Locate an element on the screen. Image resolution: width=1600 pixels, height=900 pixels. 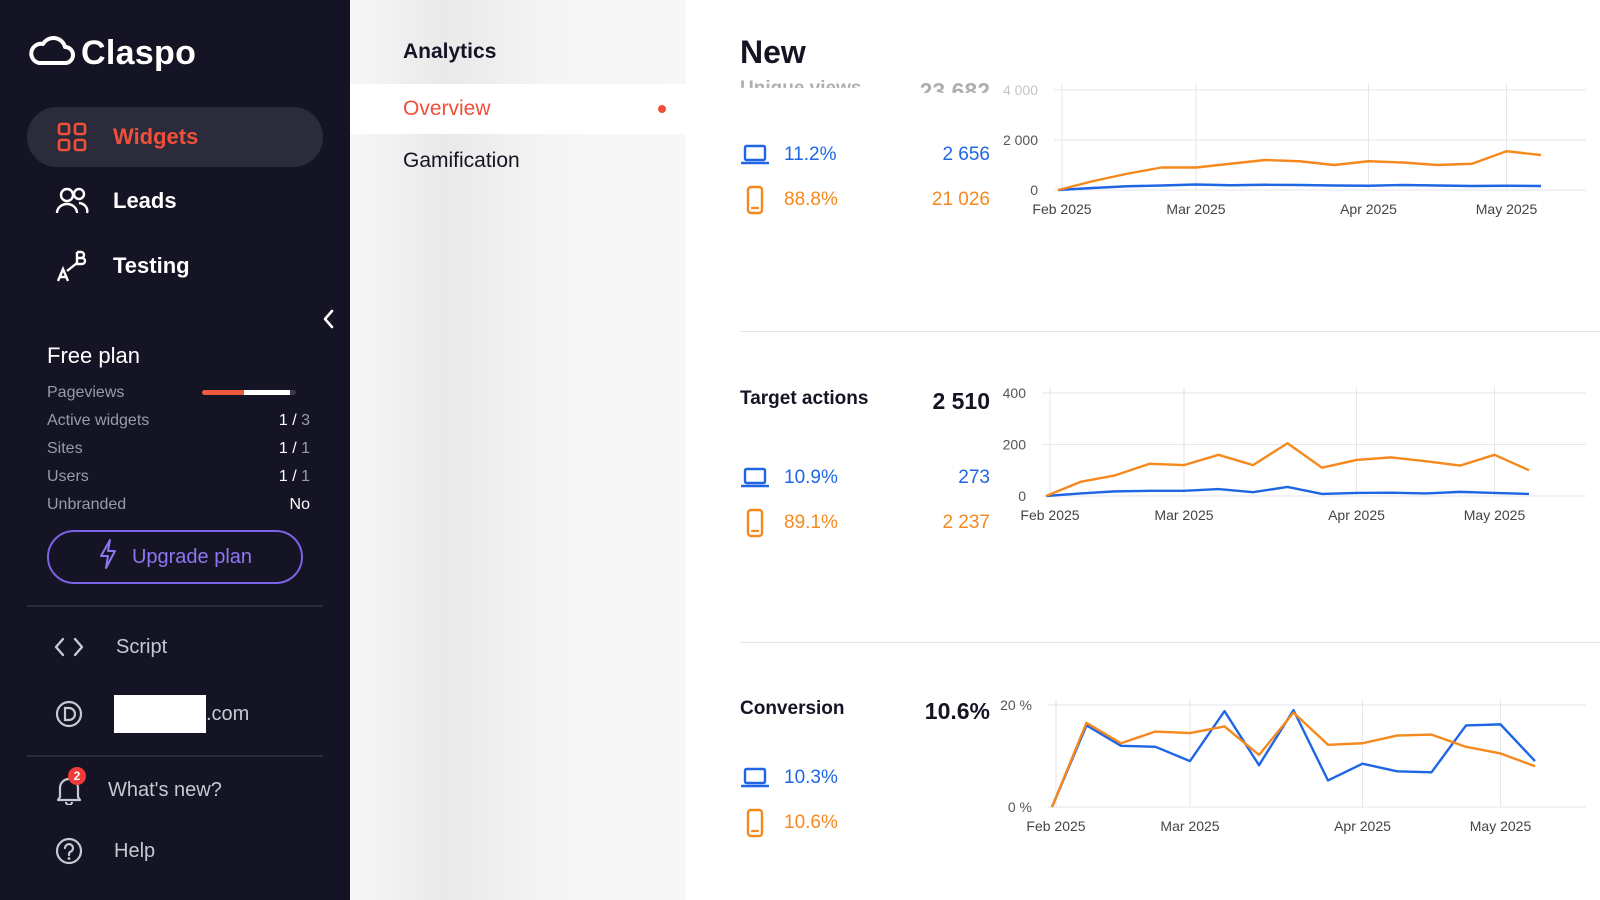
subnav-item-label: Gamification is located at coordinates (461, 160).